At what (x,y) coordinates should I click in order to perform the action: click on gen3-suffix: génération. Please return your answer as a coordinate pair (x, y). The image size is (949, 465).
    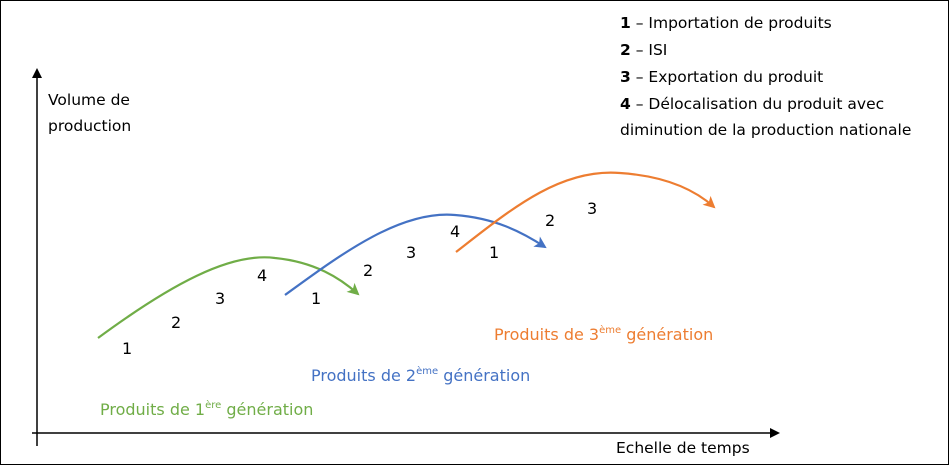
    Looking at the image, I should click on (667, 334).